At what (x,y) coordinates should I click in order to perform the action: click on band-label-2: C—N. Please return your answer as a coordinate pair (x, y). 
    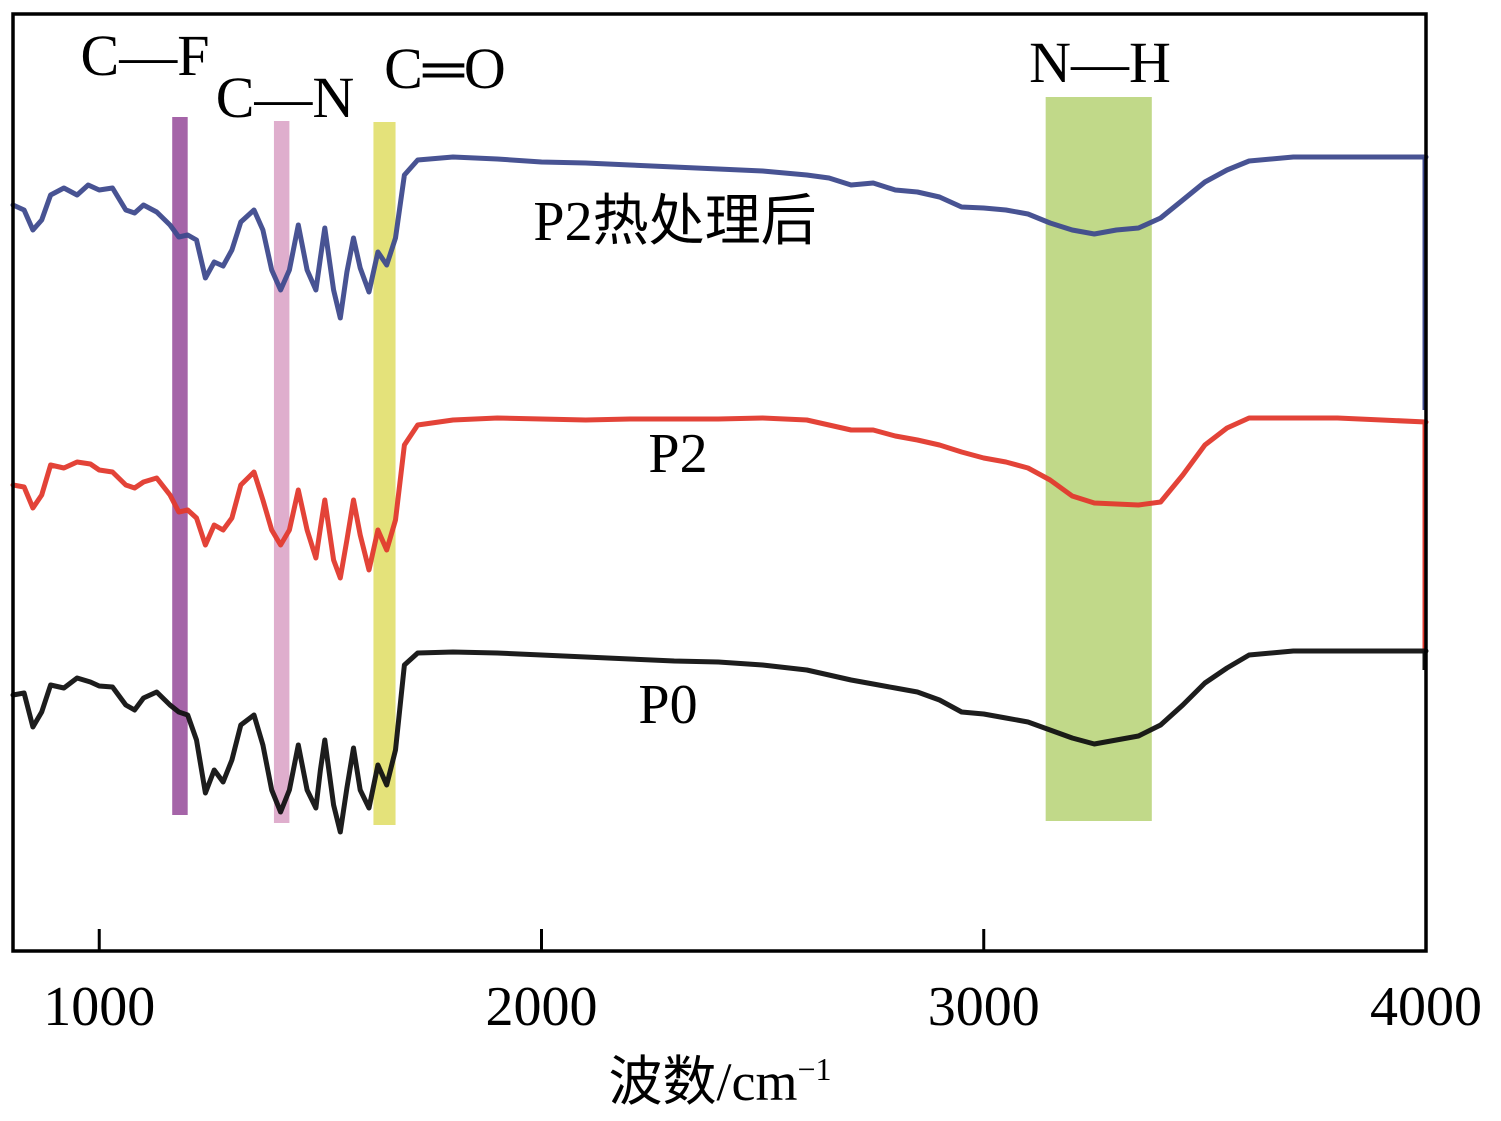
    Looking at the image, I should click on (285, 97).